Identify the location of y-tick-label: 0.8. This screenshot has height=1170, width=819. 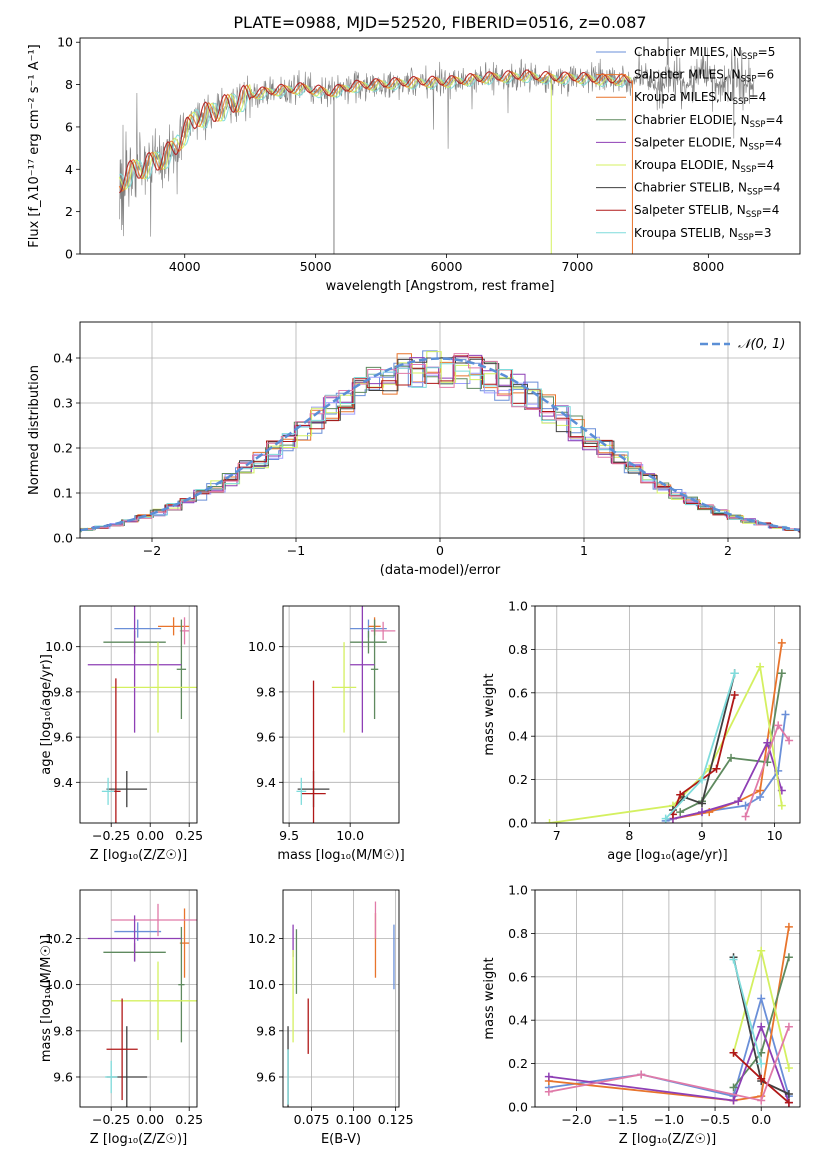
(518, 649).